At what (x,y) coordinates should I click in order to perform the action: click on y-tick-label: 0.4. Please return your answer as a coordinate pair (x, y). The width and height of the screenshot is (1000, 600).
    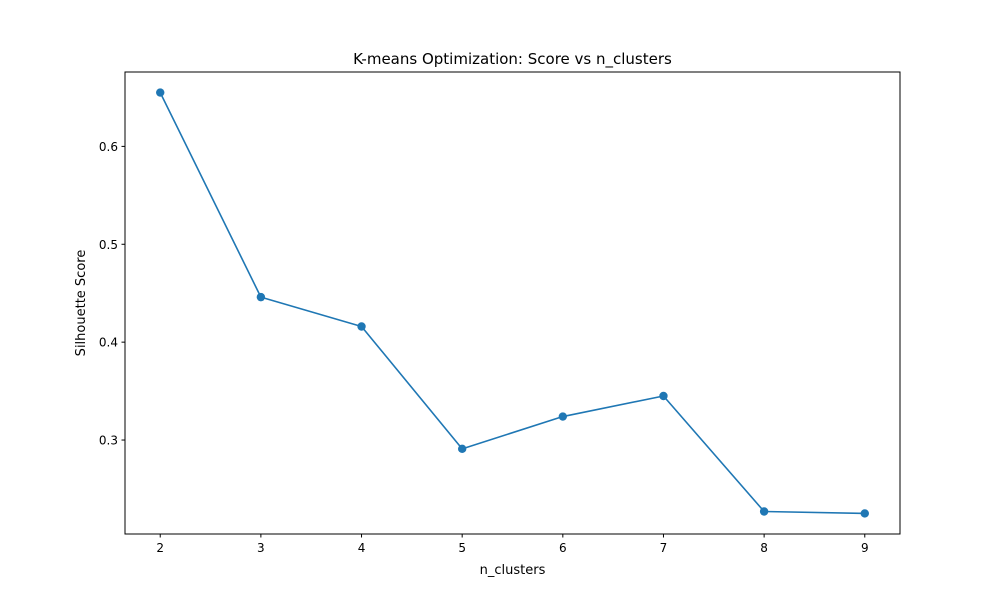
    Looking at the image, I should click on (108, 343).